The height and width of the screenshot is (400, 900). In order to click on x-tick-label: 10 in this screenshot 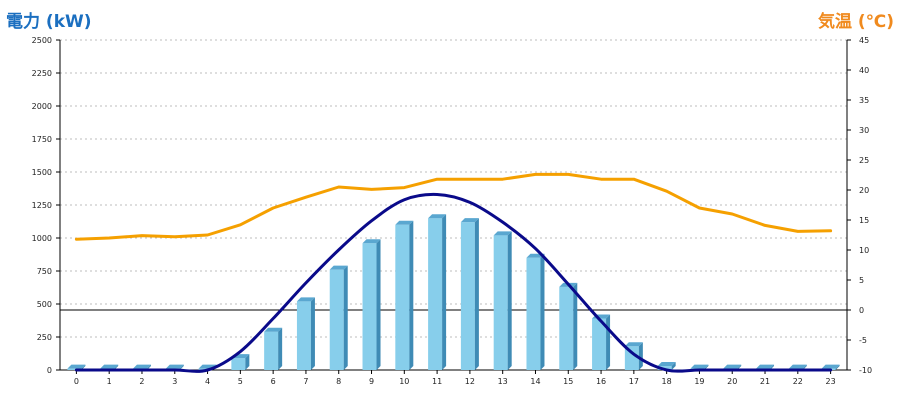, I will do `click(404, 381)`.